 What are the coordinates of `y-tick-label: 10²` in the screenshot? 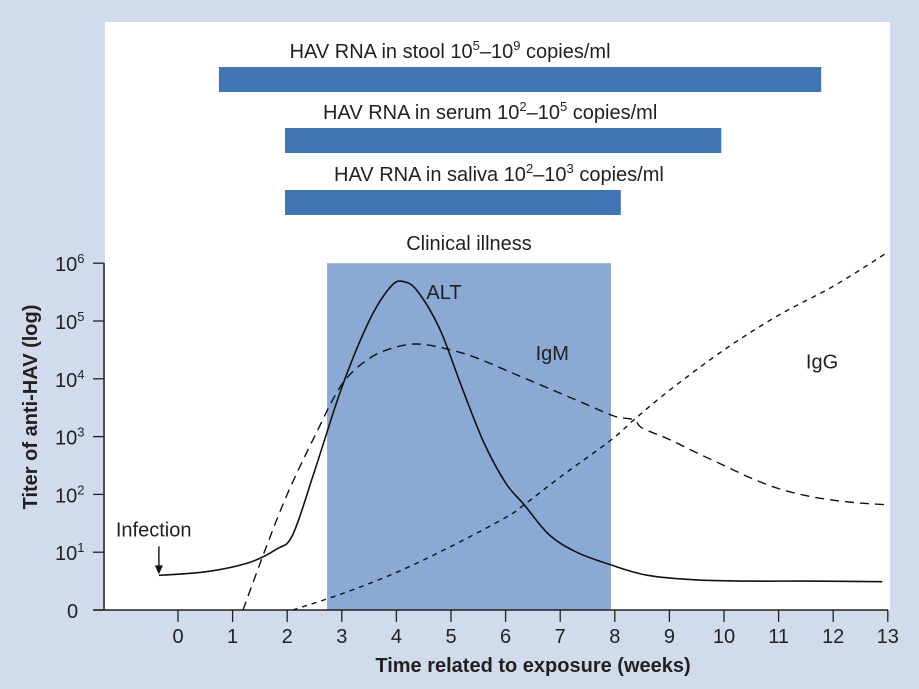 It's located at (69, 494).